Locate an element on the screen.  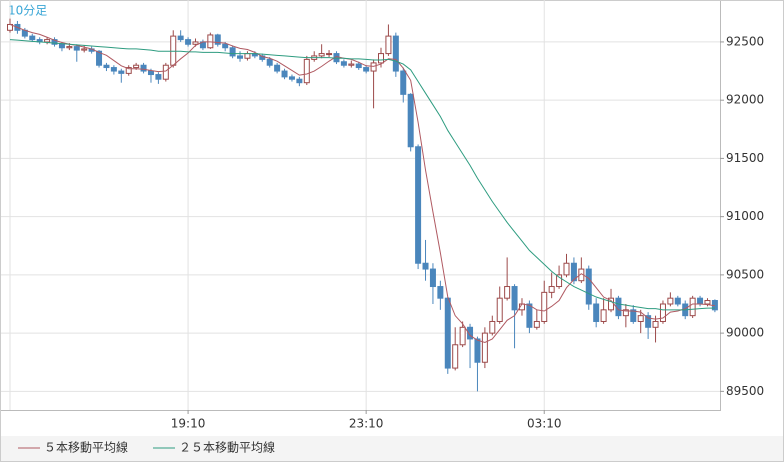
chart-title: 10分足 is located at coordinates (27, 11).